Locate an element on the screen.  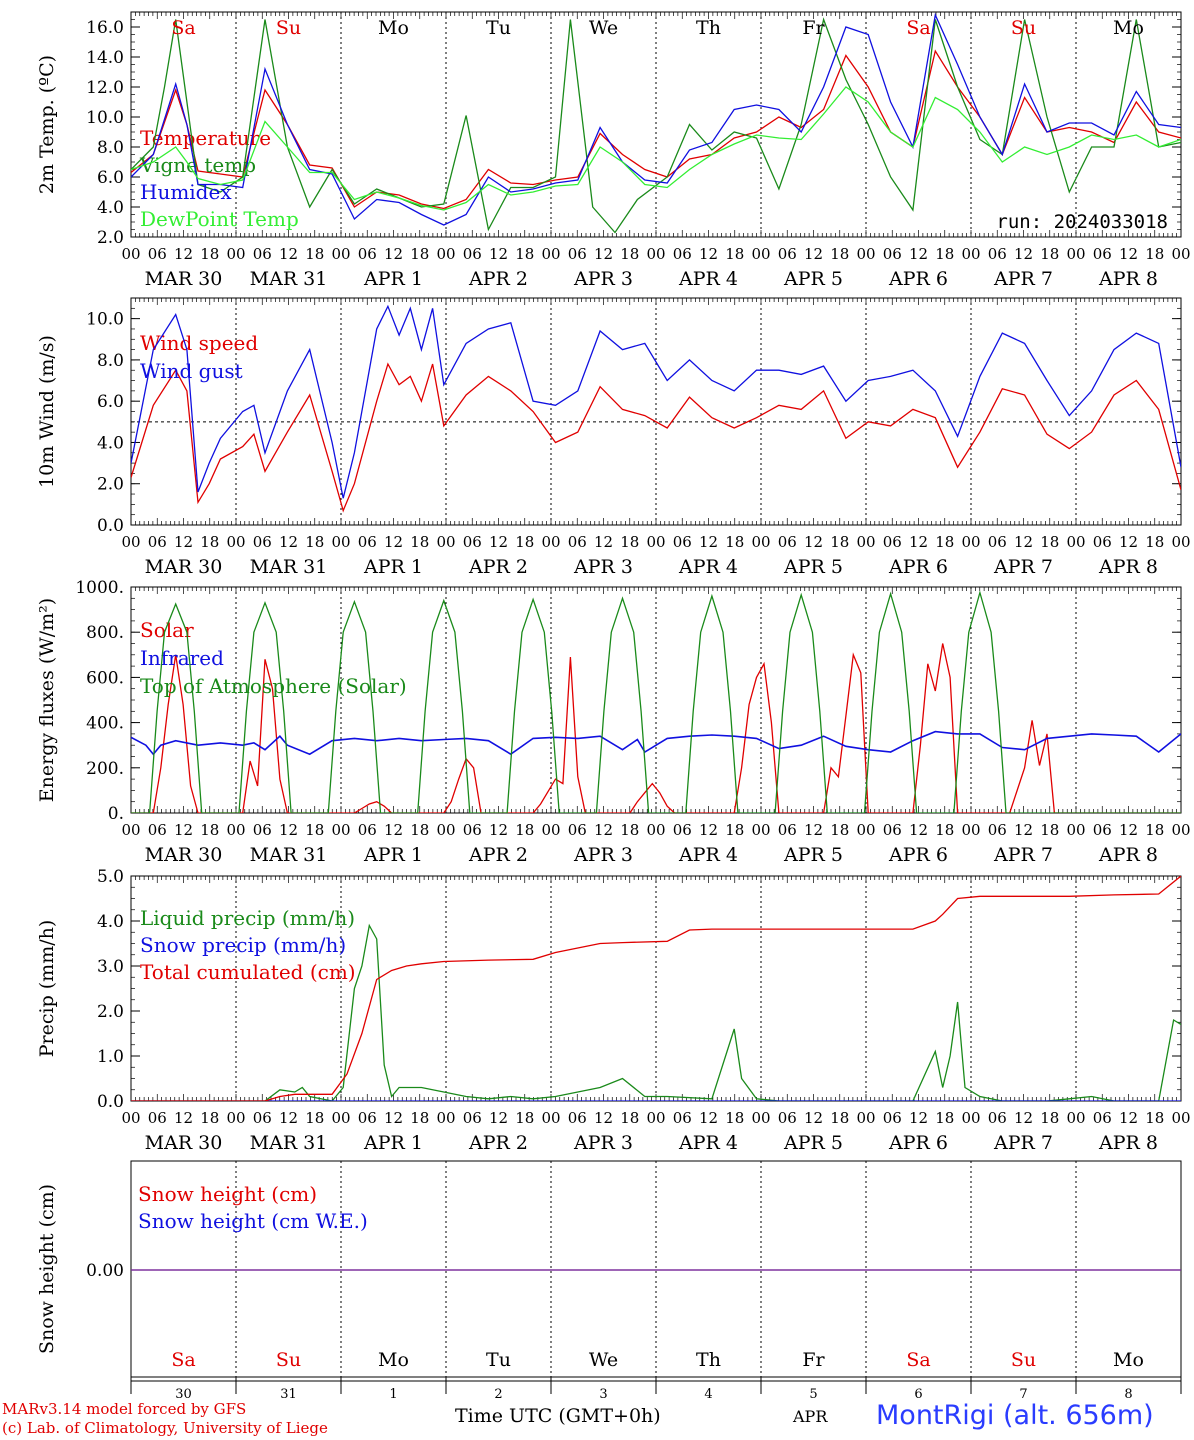
date-label: APR 1 is located at coordinates (393, 855).